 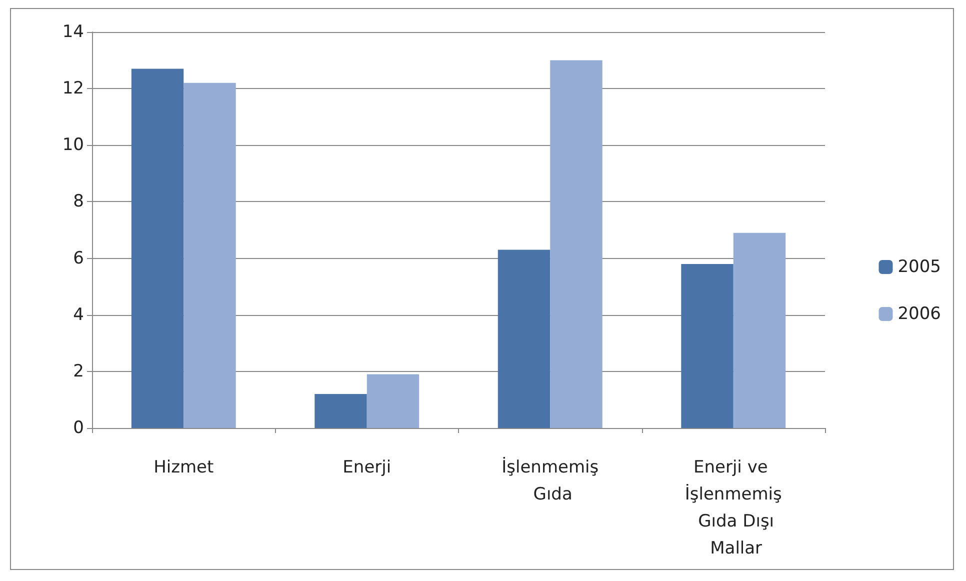 I want to click on y-tick-label: 0, so click(x=78, y=428).